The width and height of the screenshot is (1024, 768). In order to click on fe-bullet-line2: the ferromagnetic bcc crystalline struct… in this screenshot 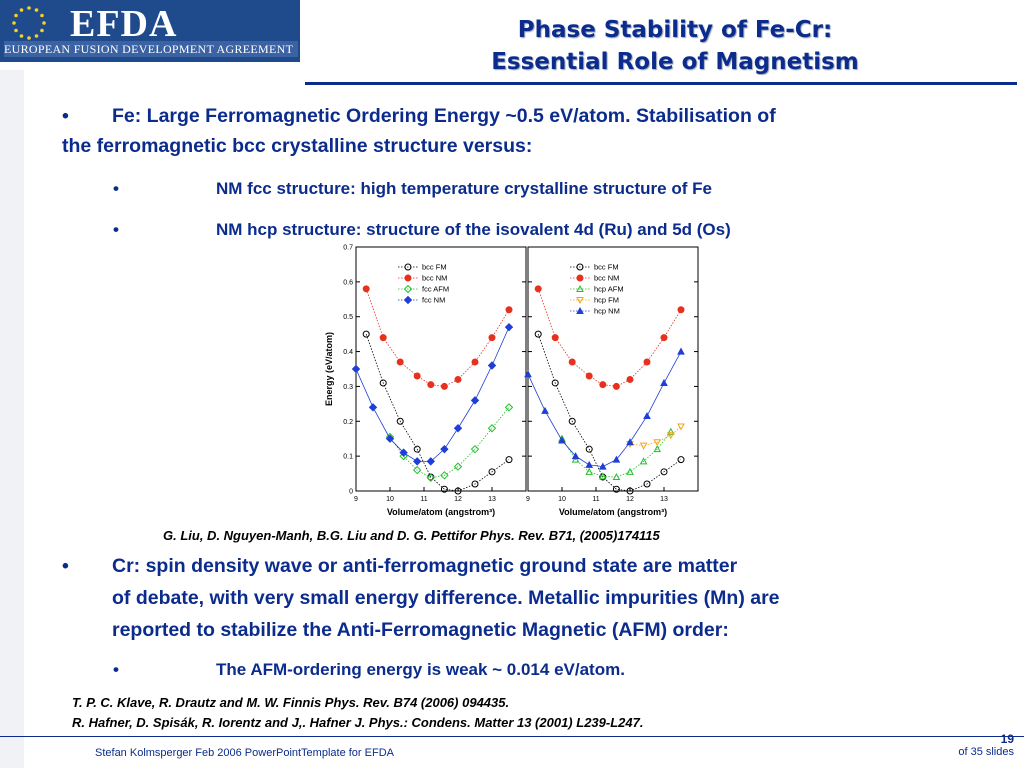, I will do `click(297, 146)`.